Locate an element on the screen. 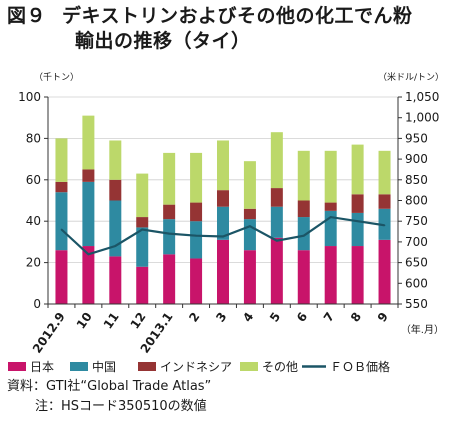  y-left-tick-label: 40 is located at coordinates (33, 221).